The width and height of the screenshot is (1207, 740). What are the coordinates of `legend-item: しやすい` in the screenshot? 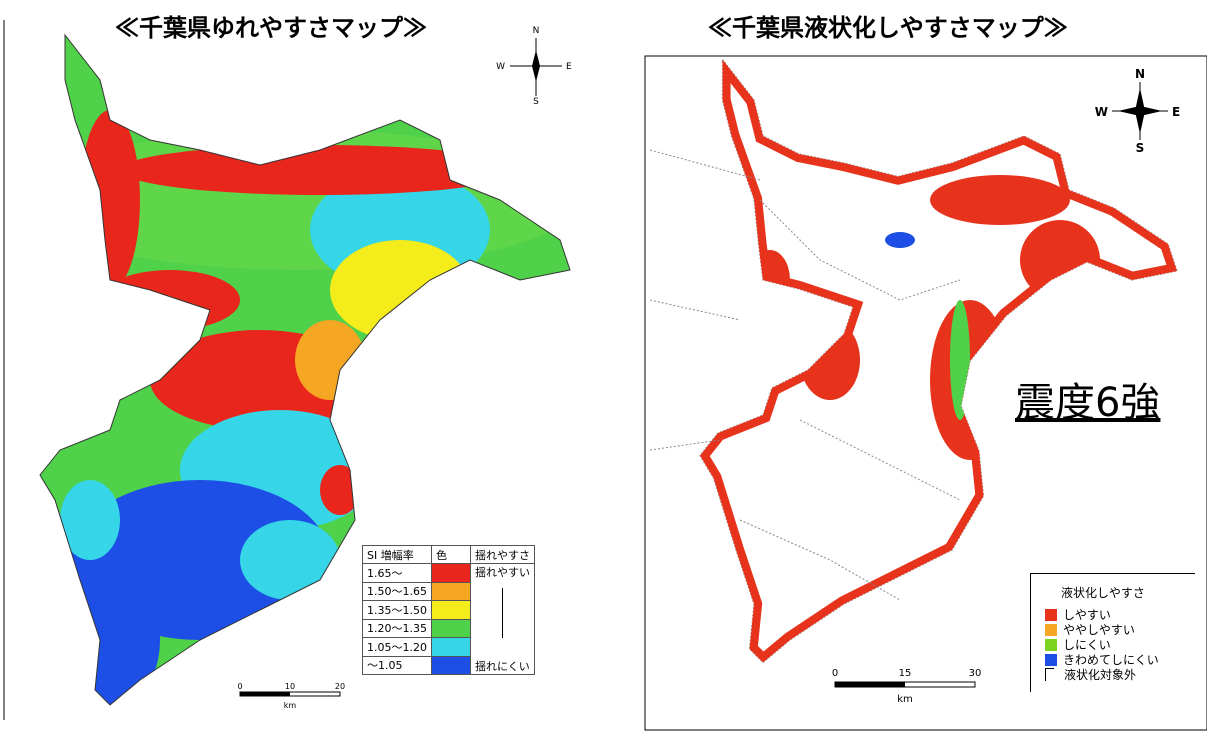 It's located at (1113, 614).